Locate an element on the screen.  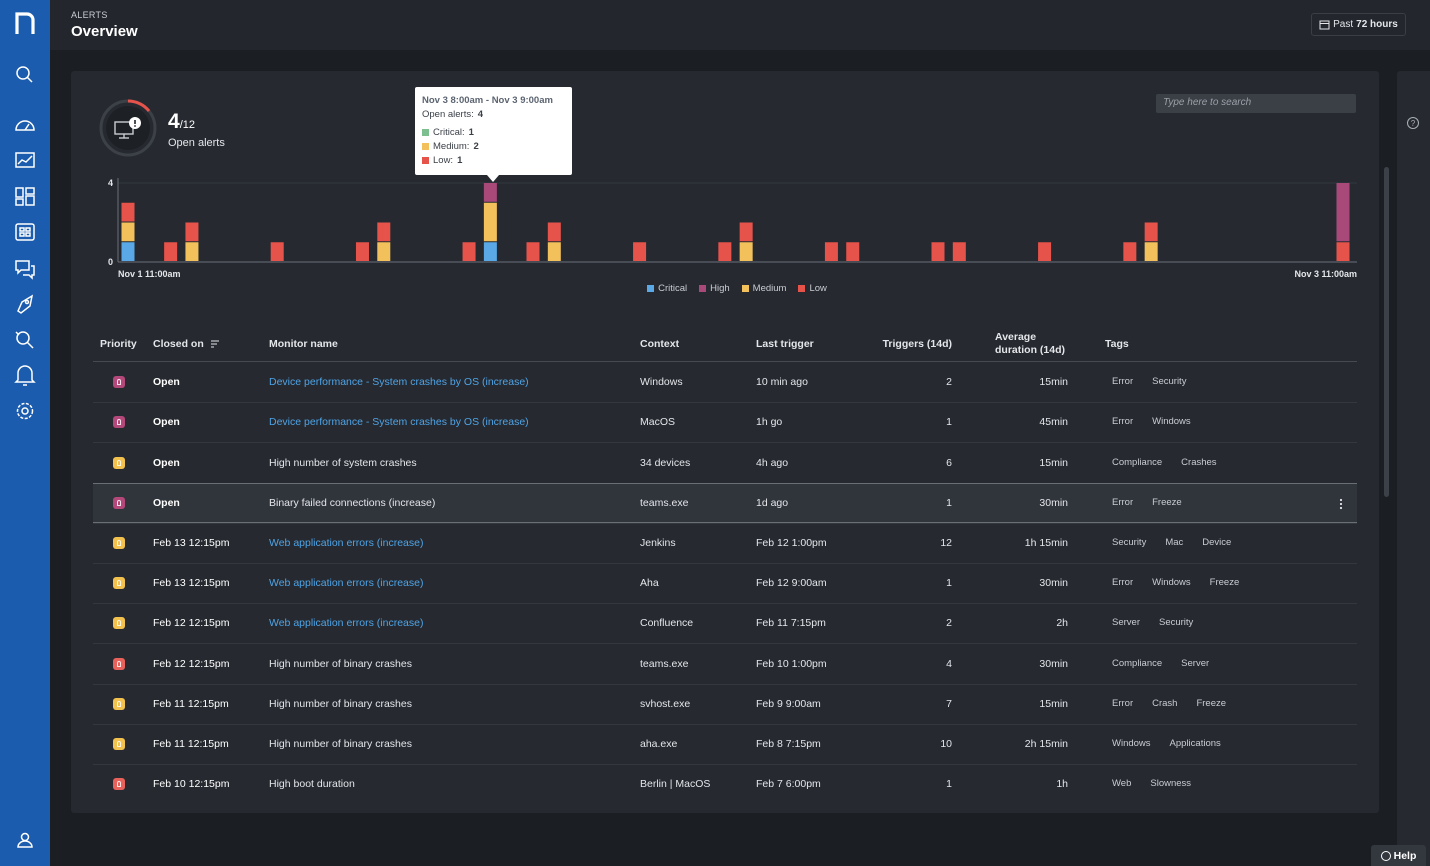
tooltip-pointer is located at coordinates (493, 178).